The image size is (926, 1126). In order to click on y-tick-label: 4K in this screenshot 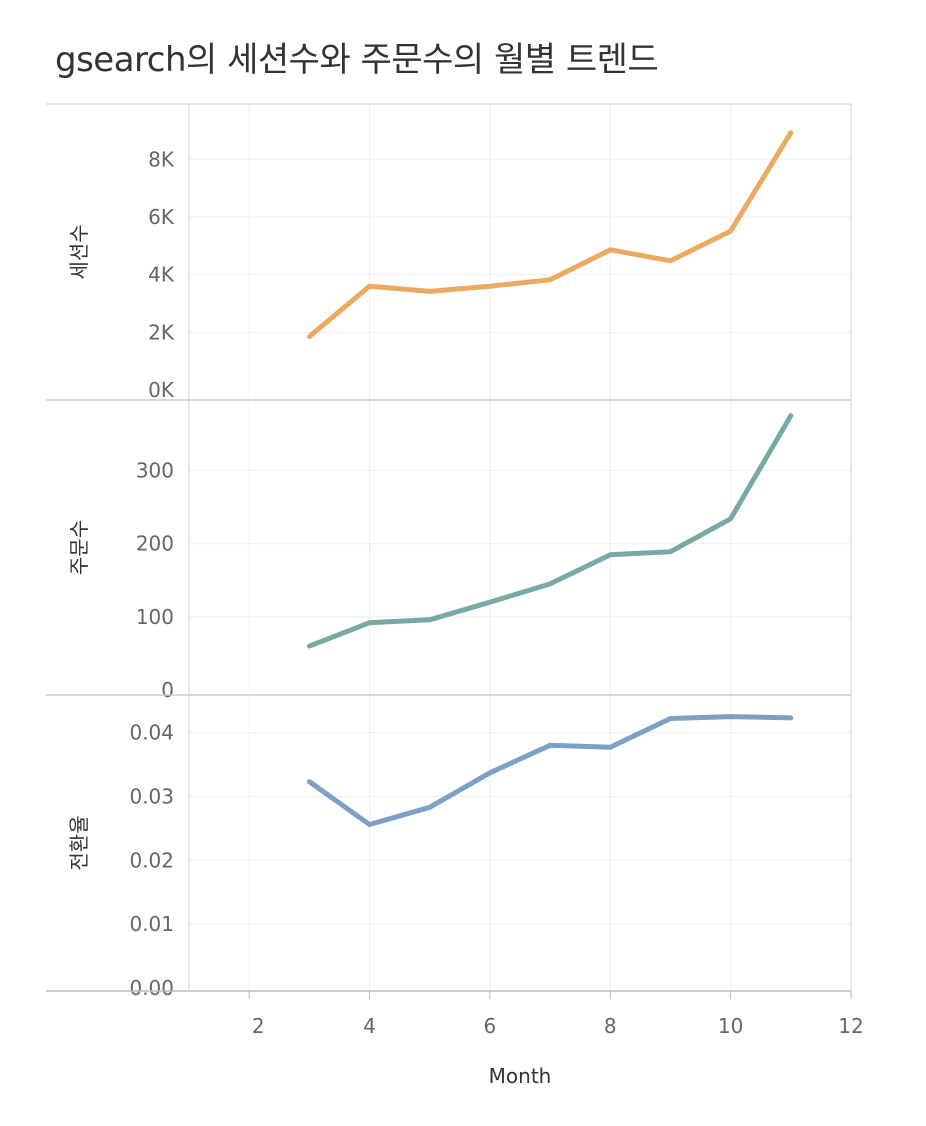, I will do `click(161, 275)`.